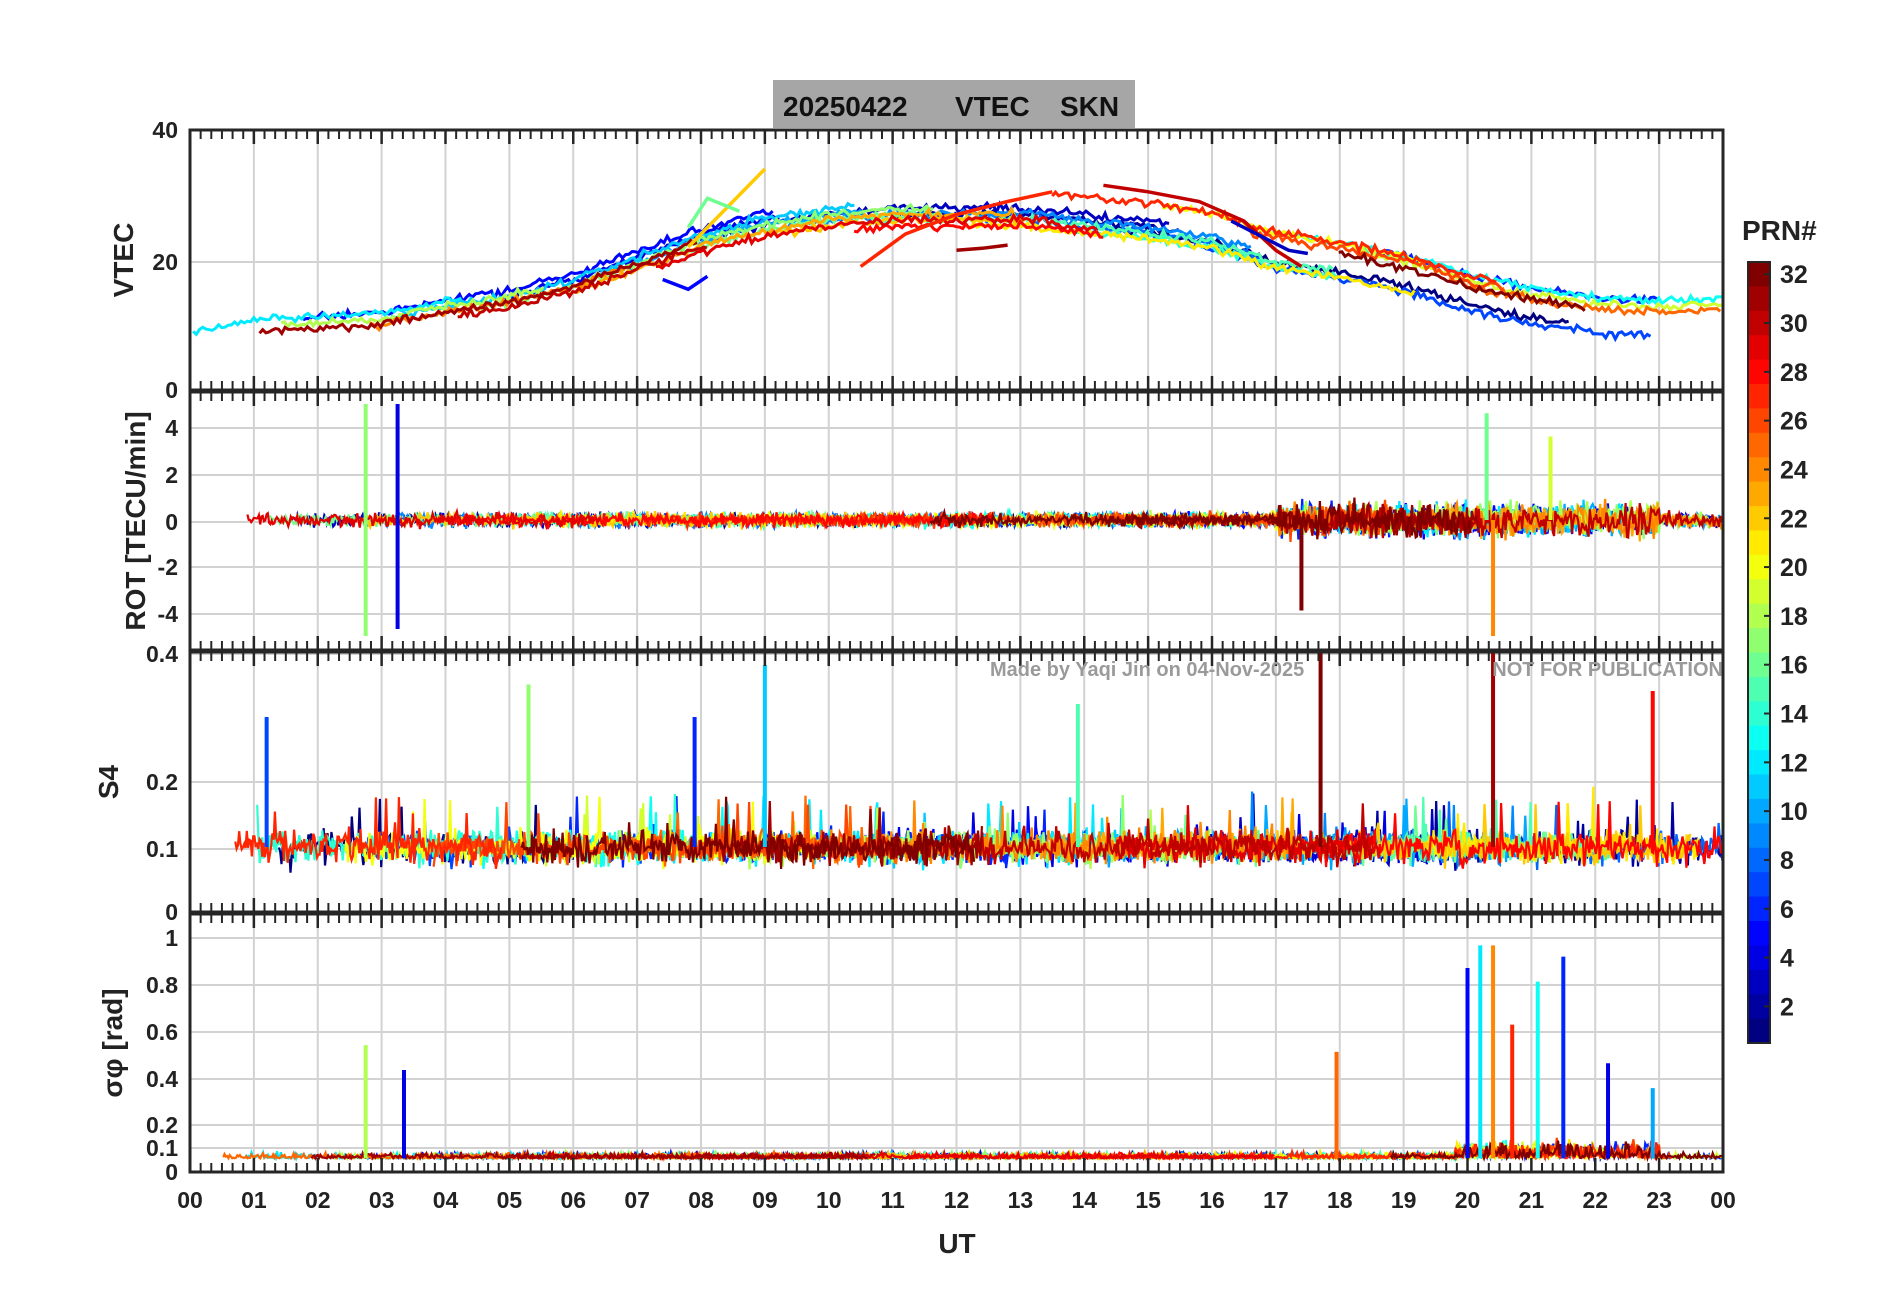  What do you see at coordinates (1794, 617) in the screenshot?
I see `colorbar-tick-label: 18` at bounding box center [1794, 617].